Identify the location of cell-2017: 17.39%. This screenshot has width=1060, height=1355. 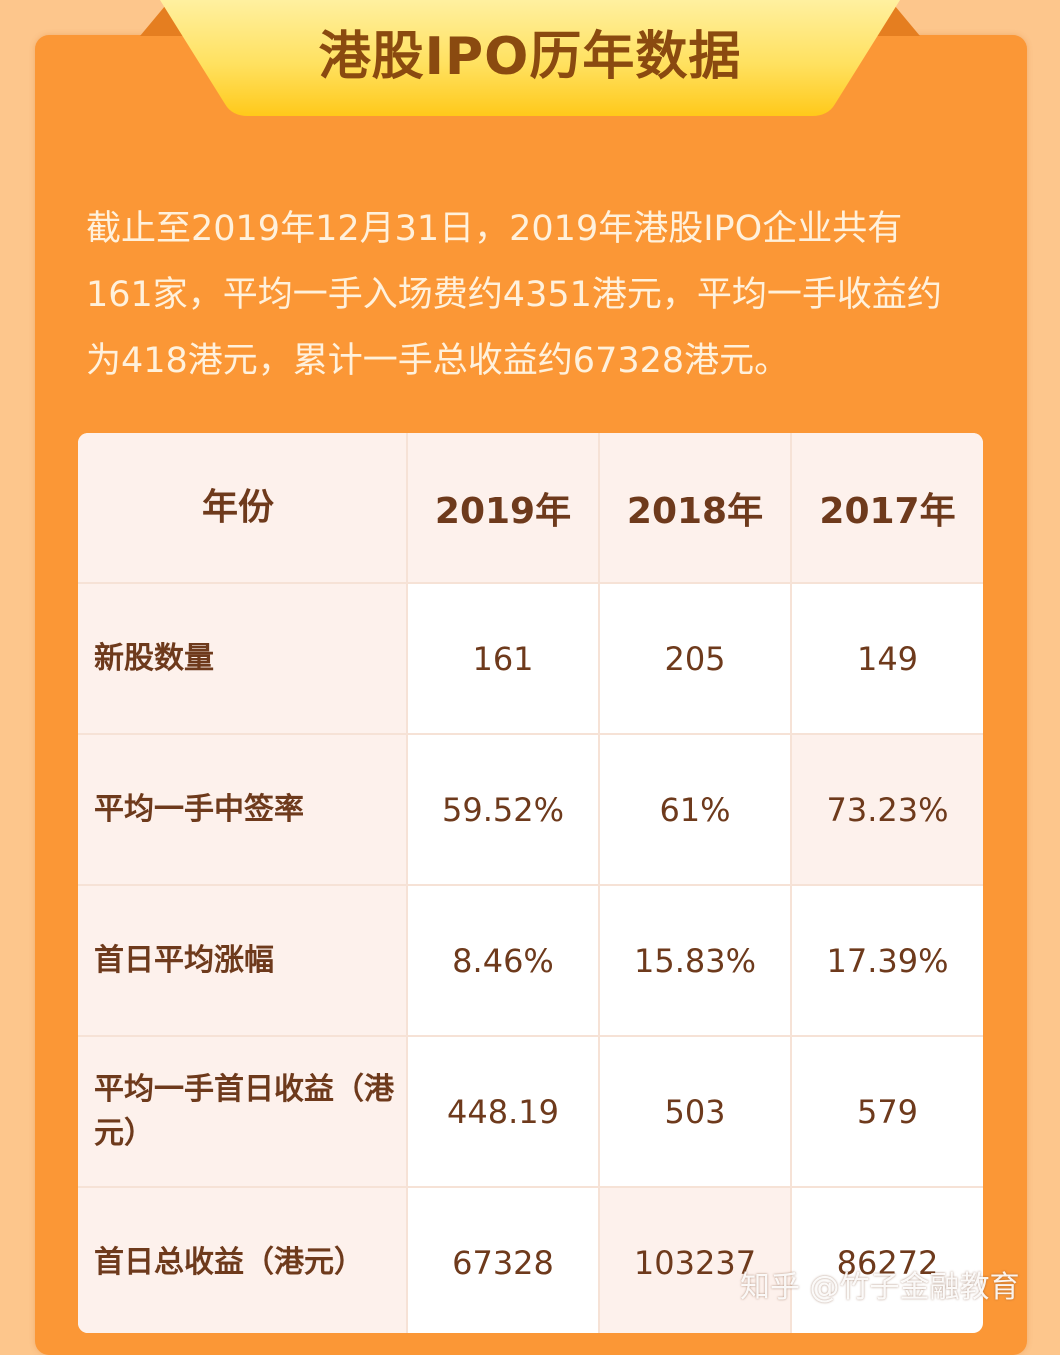
(887, 960).